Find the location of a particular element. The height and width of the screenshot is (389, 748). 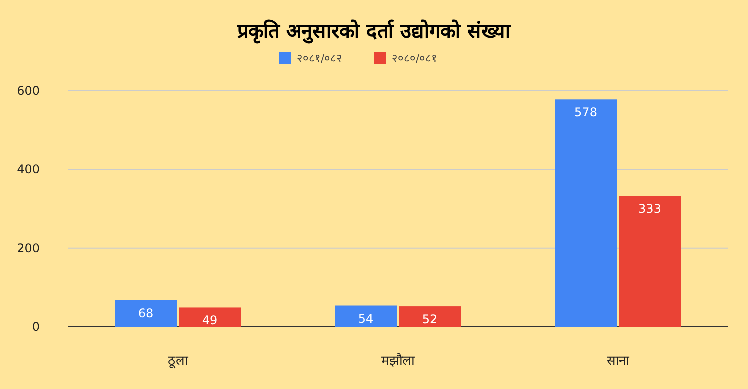

data-label: 54 is located at coordinates (366, 319).